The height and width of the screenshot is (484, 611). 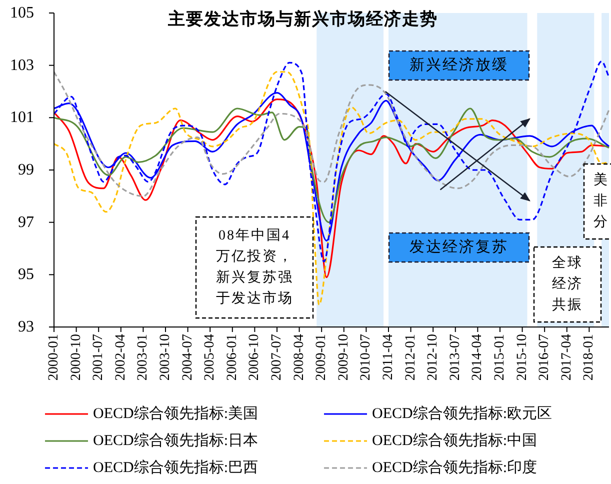 I want to click on x-tick-label: 2006-01, so click(x=232, y=357).